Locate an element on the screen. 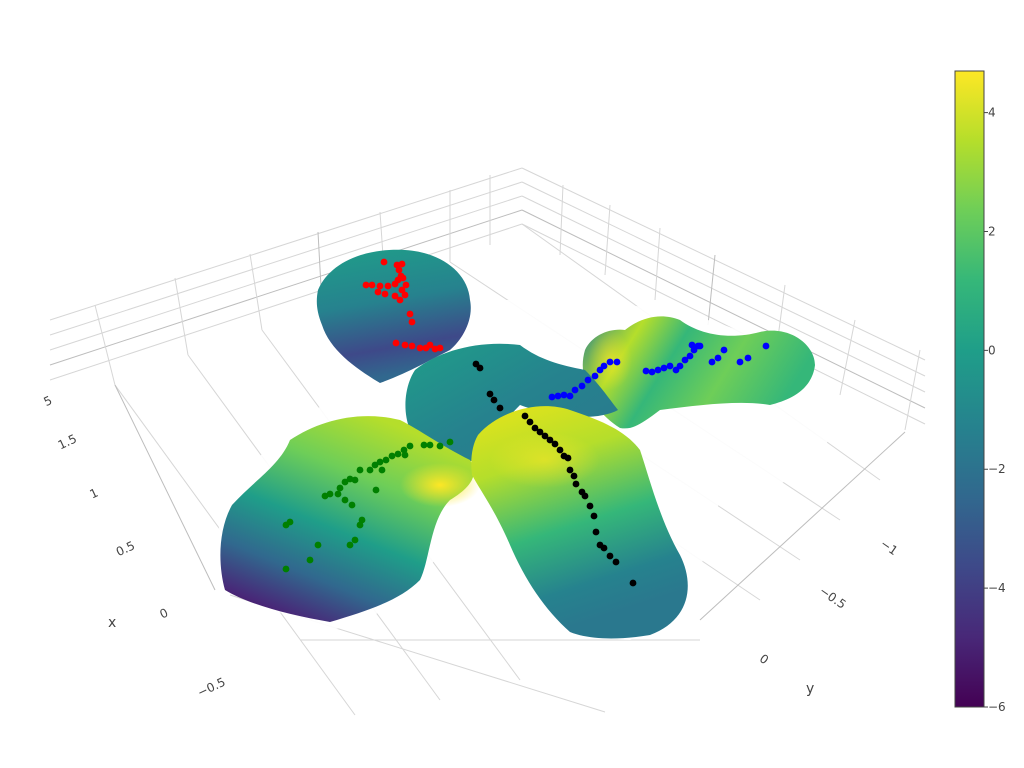 The image size is (1024, 768). colorbar-tick-label: 2 is located at coordinates (992, 231).